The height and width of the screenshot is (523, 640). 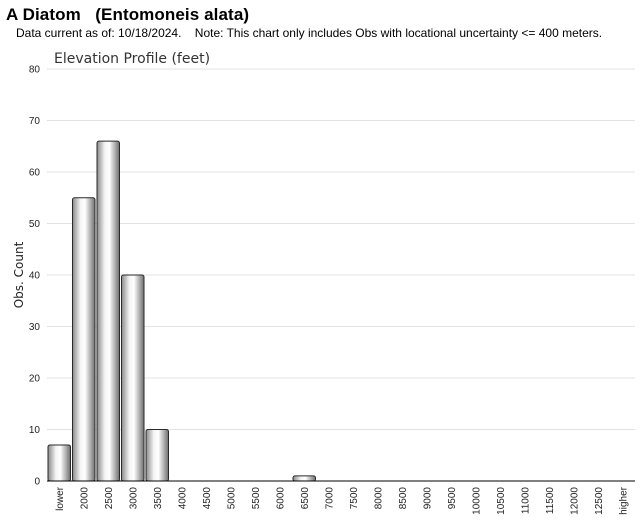 What do you see at coordinates (35, 121) in the screenshot?
I see `y-tick-label: 70` at bounding box center [35, 121].